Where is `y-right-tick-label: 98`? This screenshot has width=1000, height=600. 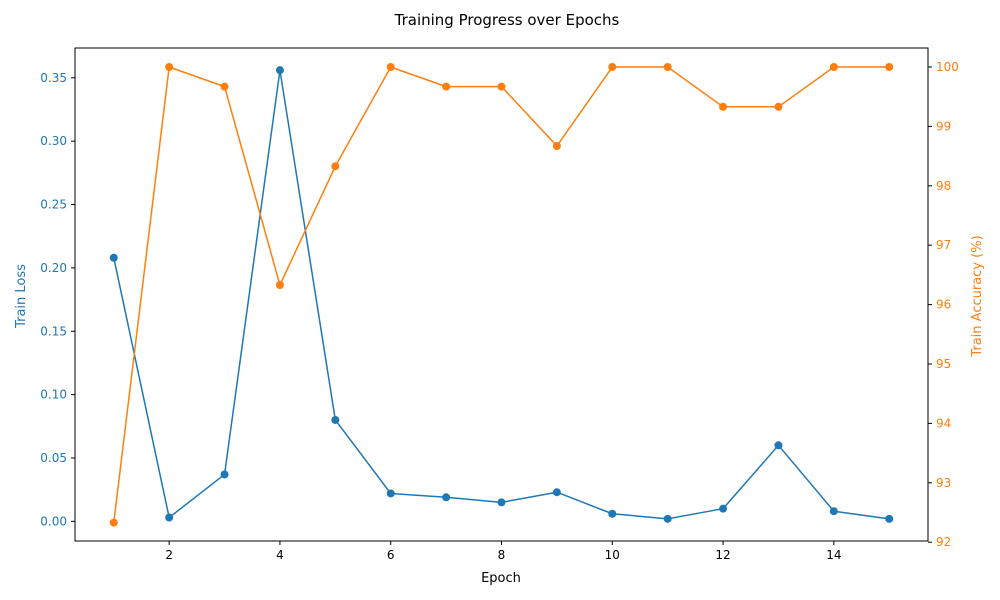 y-right-tick-label: 98 is located at coordinates (943, 186).